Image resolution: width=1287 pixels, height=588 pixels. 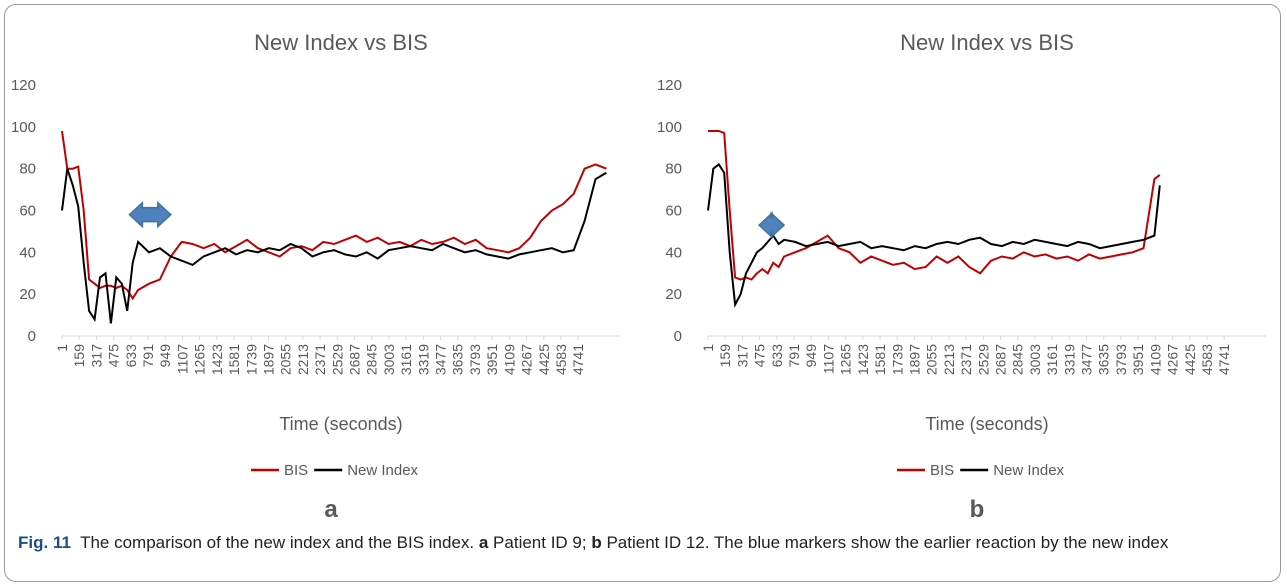 I want to click on caption-label: Fig. 11, so click(x=44, y=542).